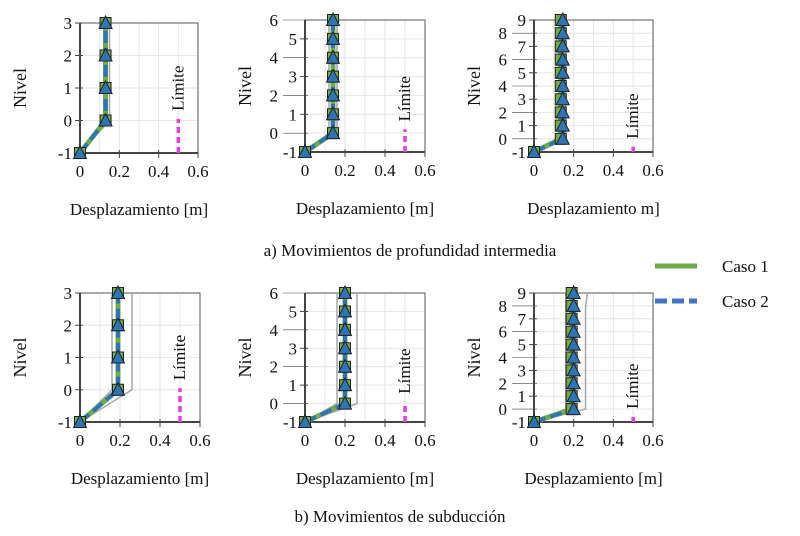  I want to click on y-tick-label: 8, so click(503, 306).